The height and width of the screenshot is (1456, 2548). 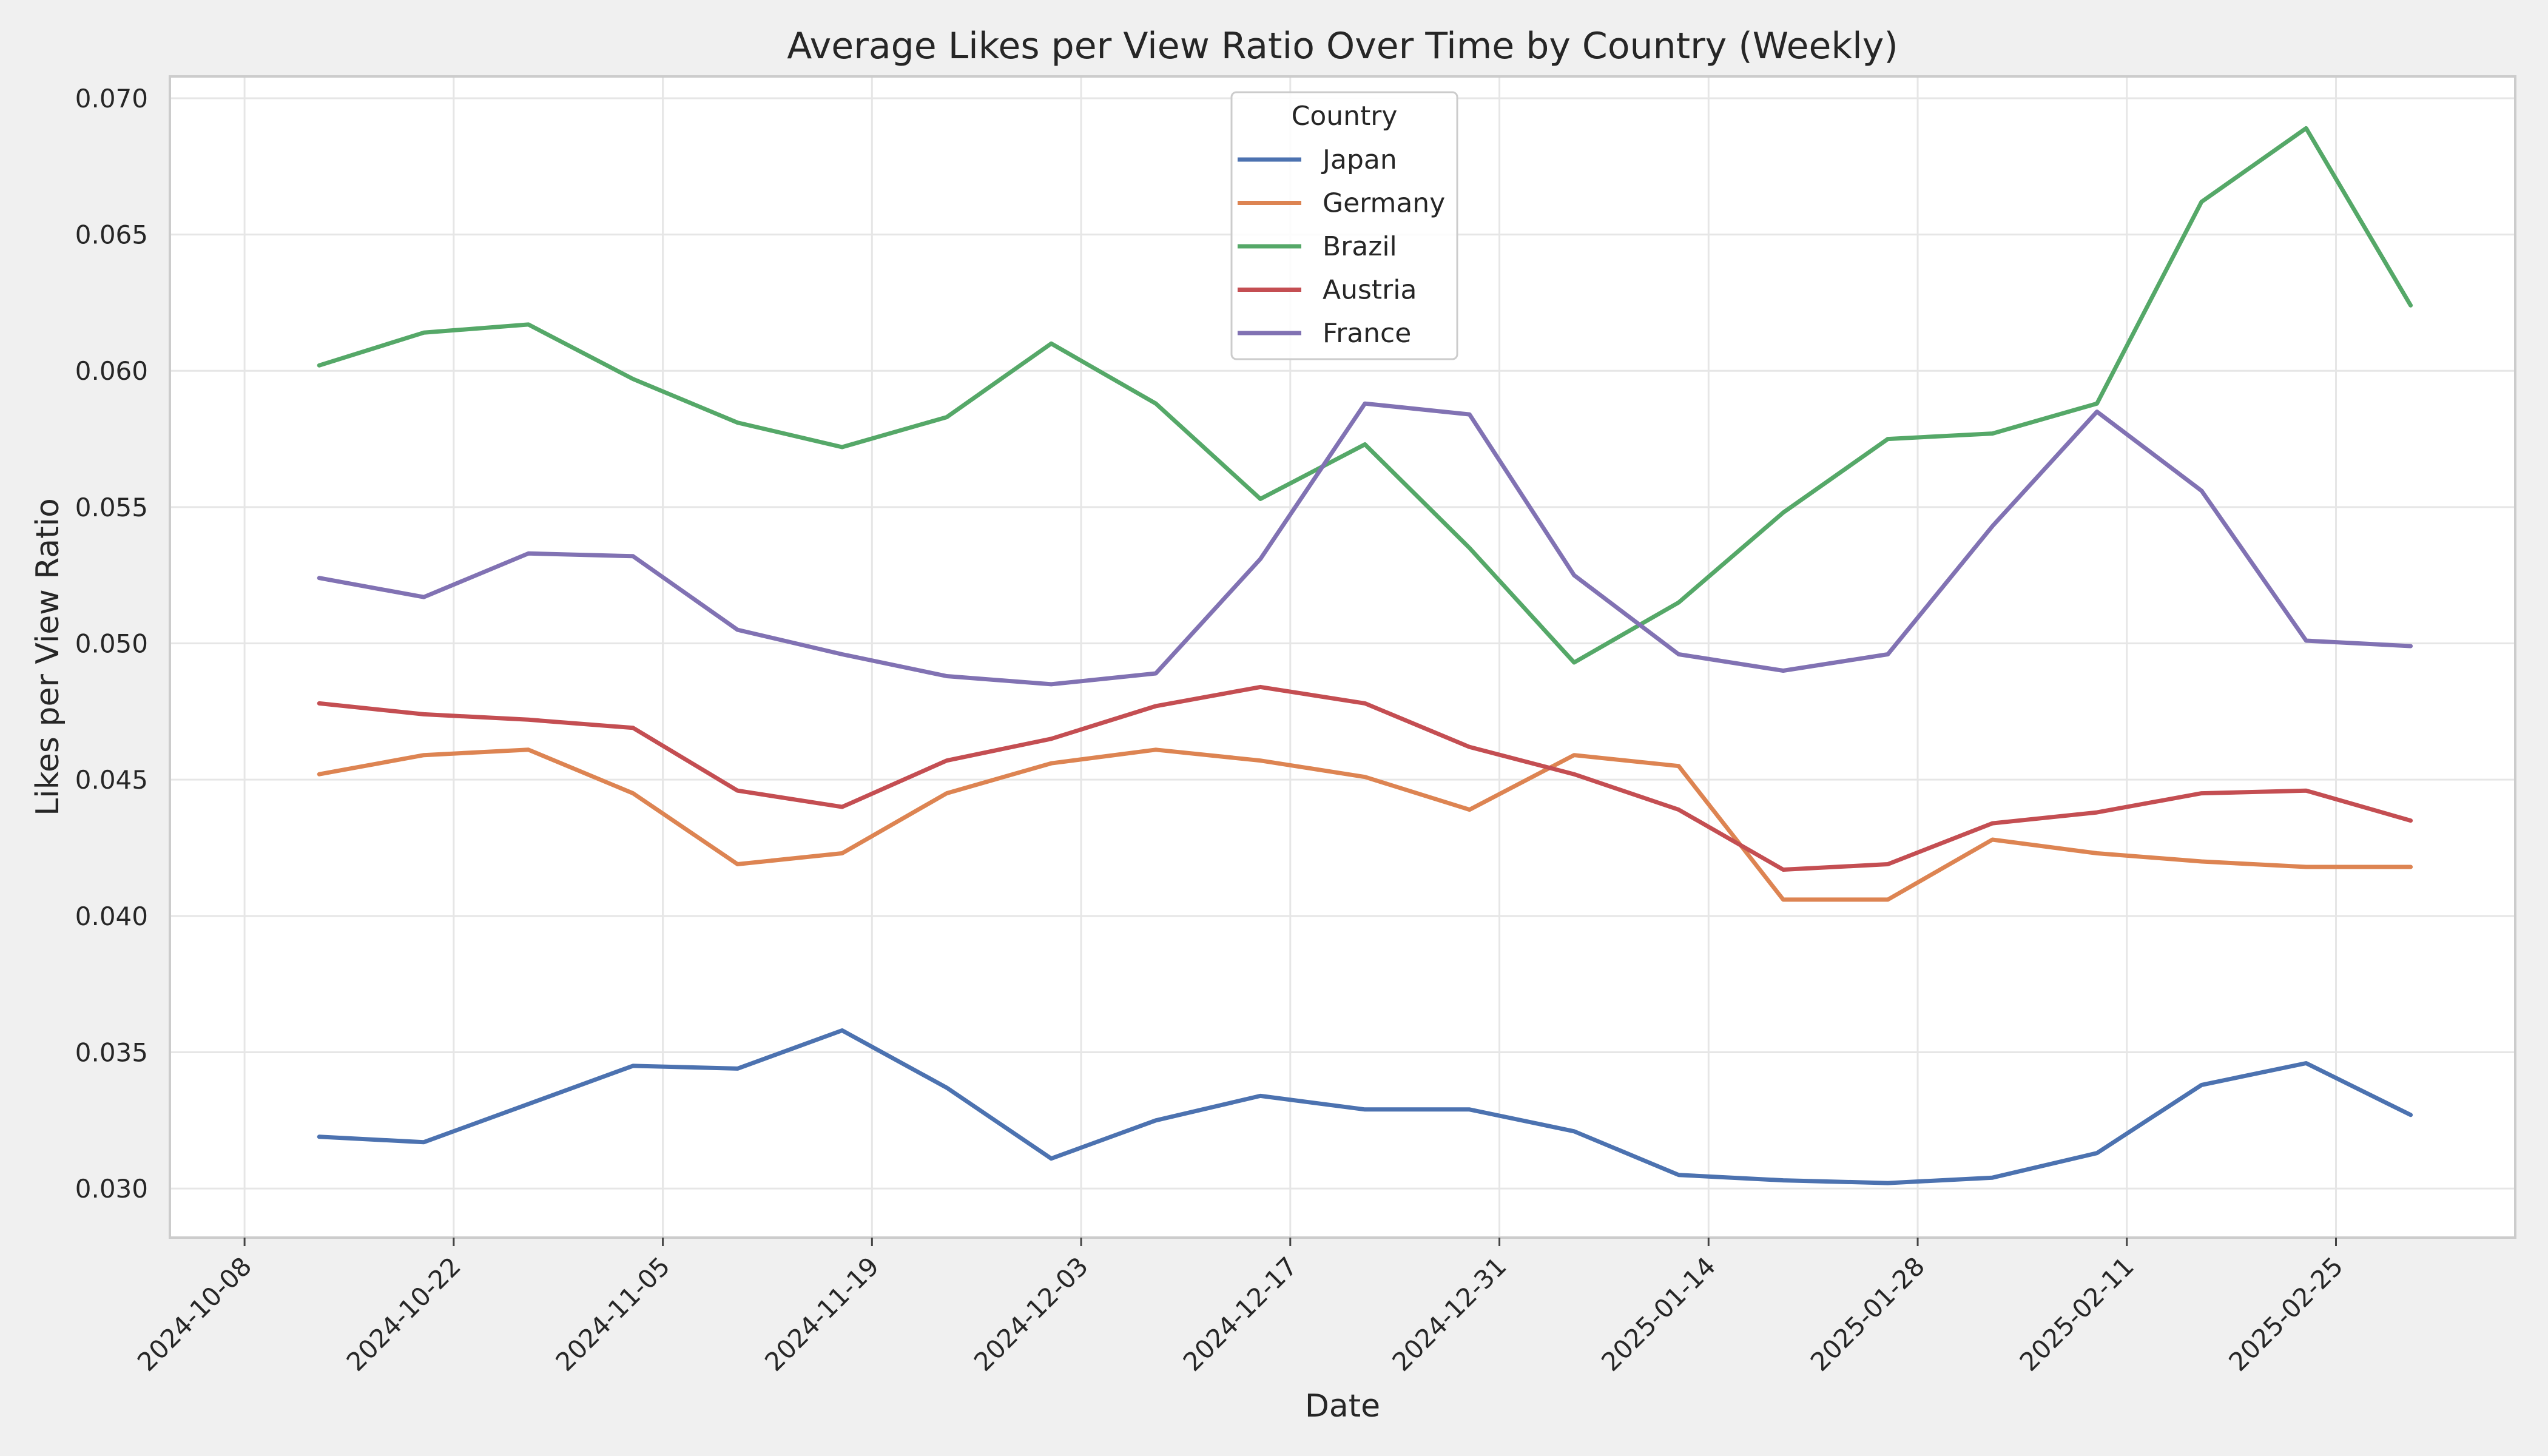 I want to click on legend-label-japan: Japan, so click(x=1359, y=159).